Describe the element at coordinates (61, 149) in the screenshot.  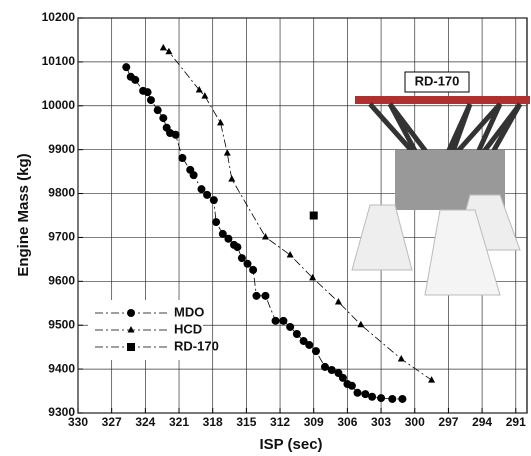
I see `y-tick-label: 9900` at that location.